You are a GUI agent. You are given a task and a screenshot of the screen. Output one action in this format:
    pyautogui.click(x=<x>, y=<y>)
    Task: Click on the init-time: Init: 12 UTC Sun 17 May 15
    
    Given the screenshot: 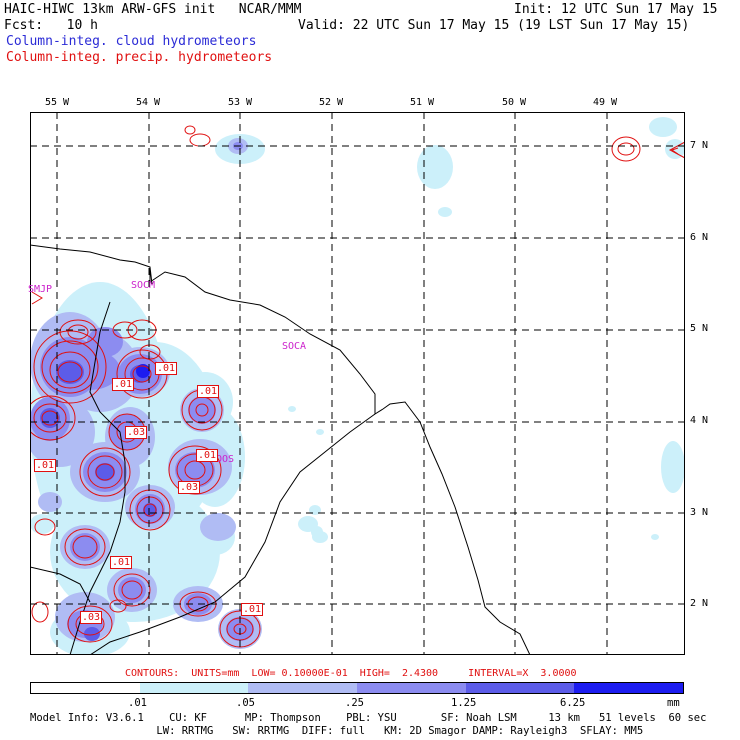 What is the action you would take?
    pyautogui.click(x=616, y=9)
    